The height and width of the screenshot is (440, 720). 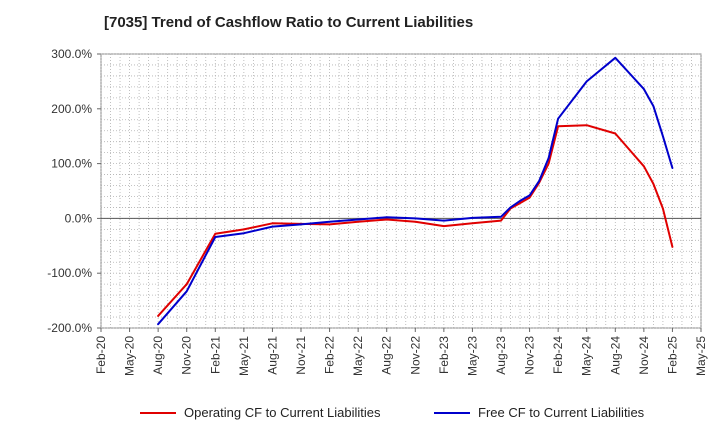 I want to click on x-tick-label: Aug-20, so click(x=158, y=355).